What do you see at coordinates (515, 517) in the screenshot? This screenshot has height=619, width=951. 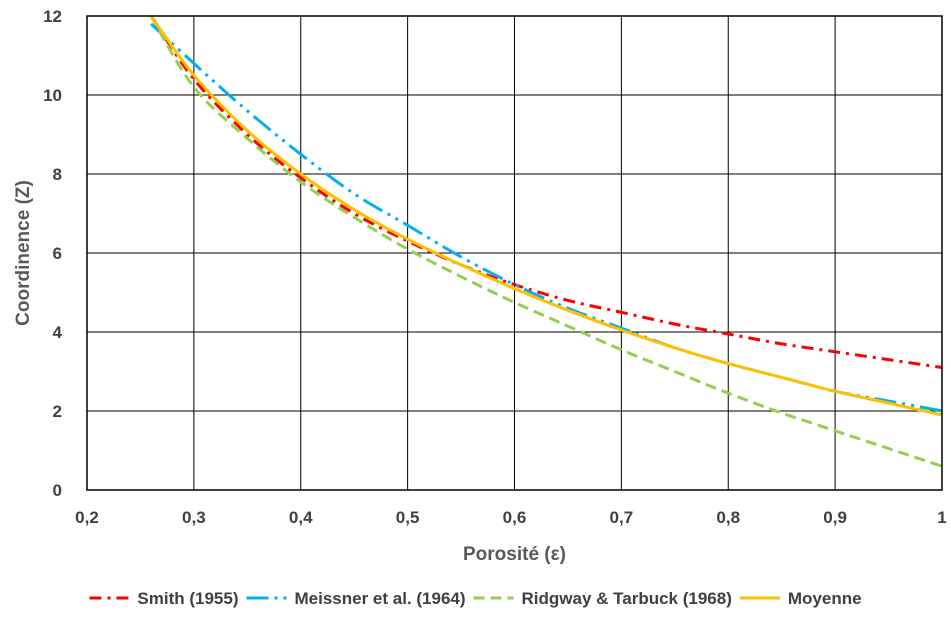 I see `x-tick-label: 0,6` at bounding box center [515, 517].